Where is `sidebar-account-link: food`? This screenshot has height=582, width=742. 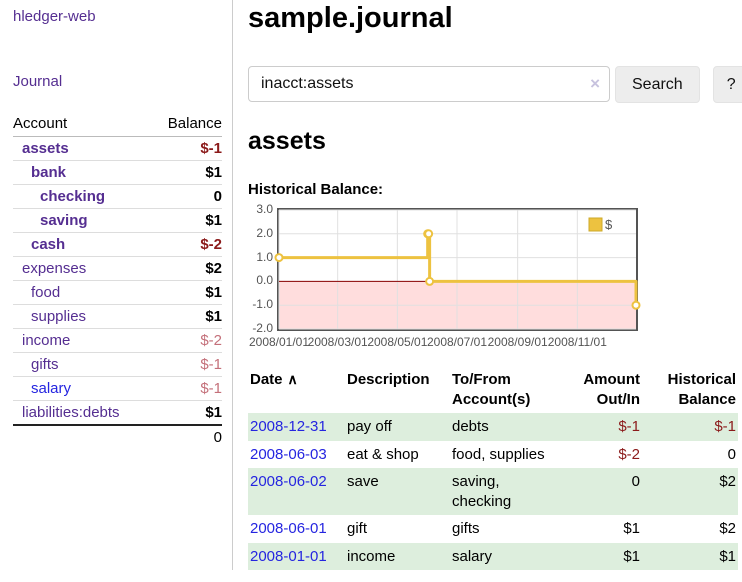
sidebar-account-link: food is located at coordinates (46, 292).